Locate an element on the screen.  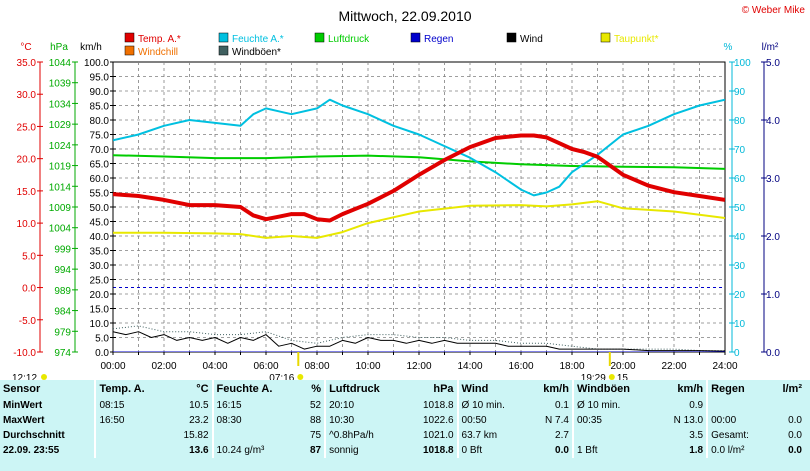
pressure-tick-label: 989 is located at coordinates (62, 291).